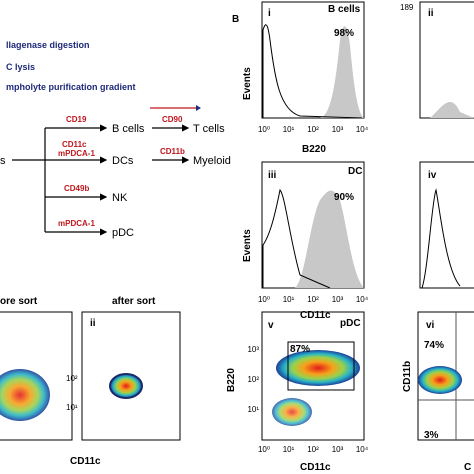 This screenshot has width=474, height=474. I want to click on y-tick-label: 189, so click(407, 7).